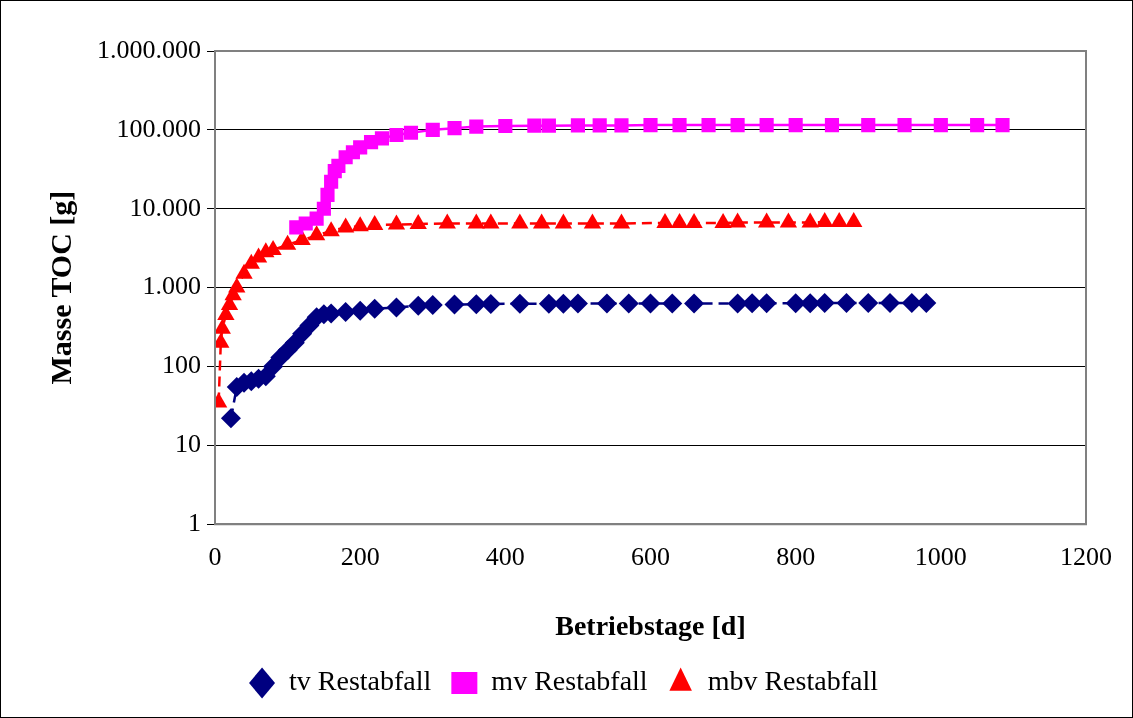 The height and width of the screenshot is (718, 1133). I want to click on x-tick-label: 0, so click(215, 556).